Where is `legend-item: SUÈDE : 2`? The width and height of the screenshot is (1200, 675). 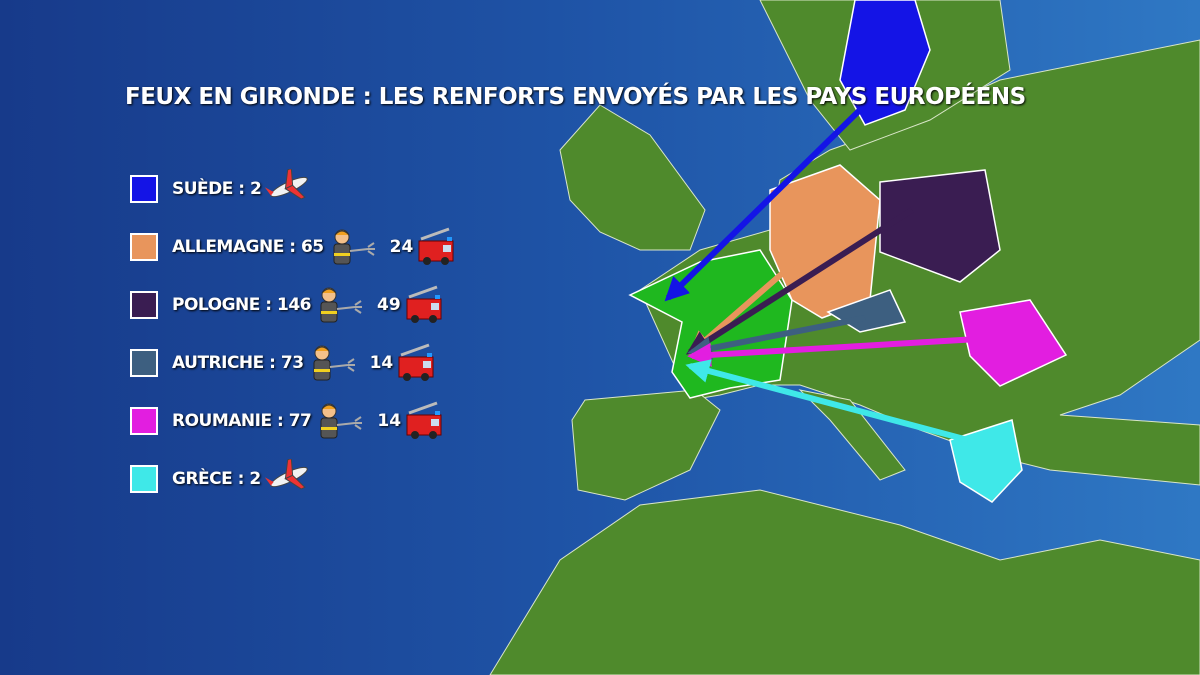 legend-item: SUÈDE : 2 is located at coordinates (293, 189).